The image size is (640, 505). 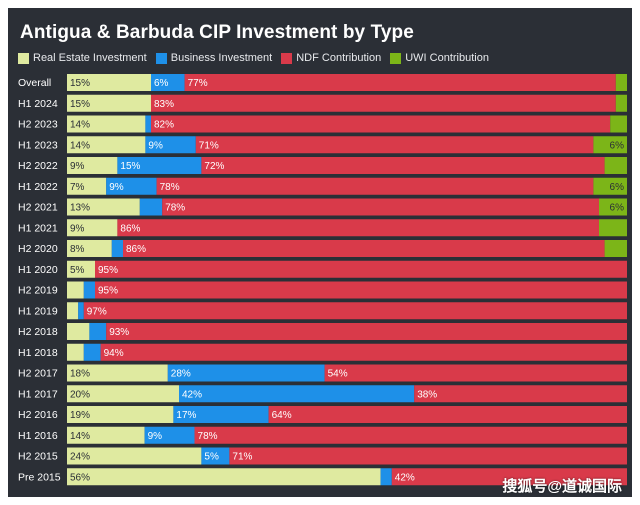 What do you see at coordinates (38, 208) in the screenshot?
I see `category-label: H2 2021` at bounding box center [38, 208].